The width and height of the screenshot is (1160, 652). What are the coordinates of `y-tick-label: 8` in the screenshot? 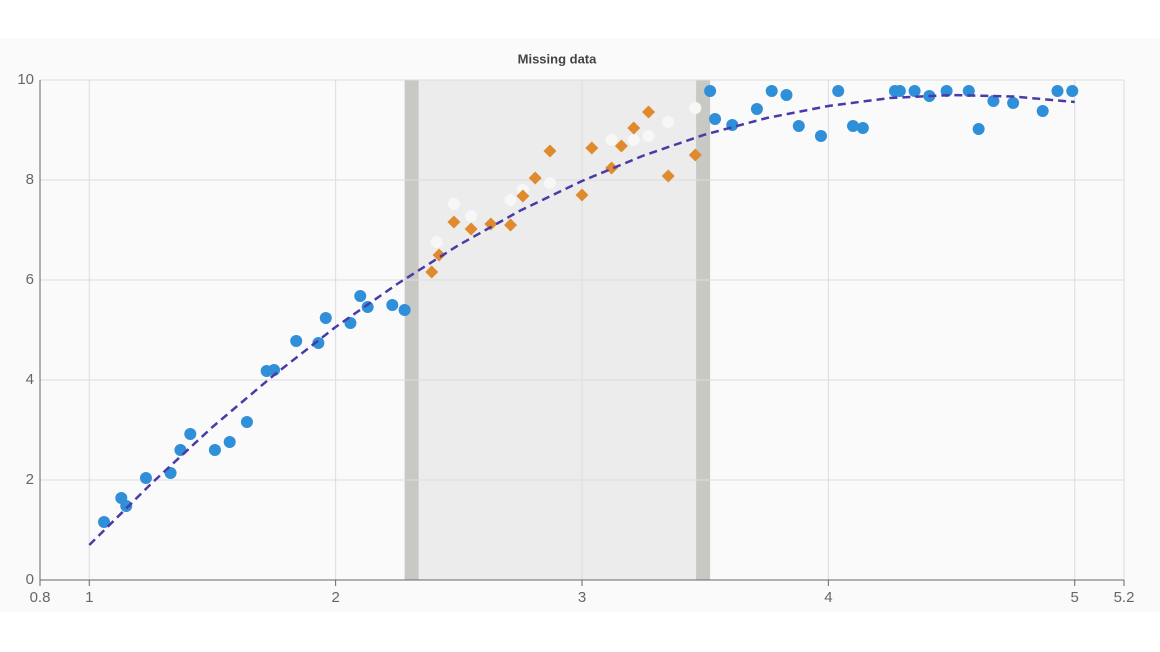 It's located at (30, 179).